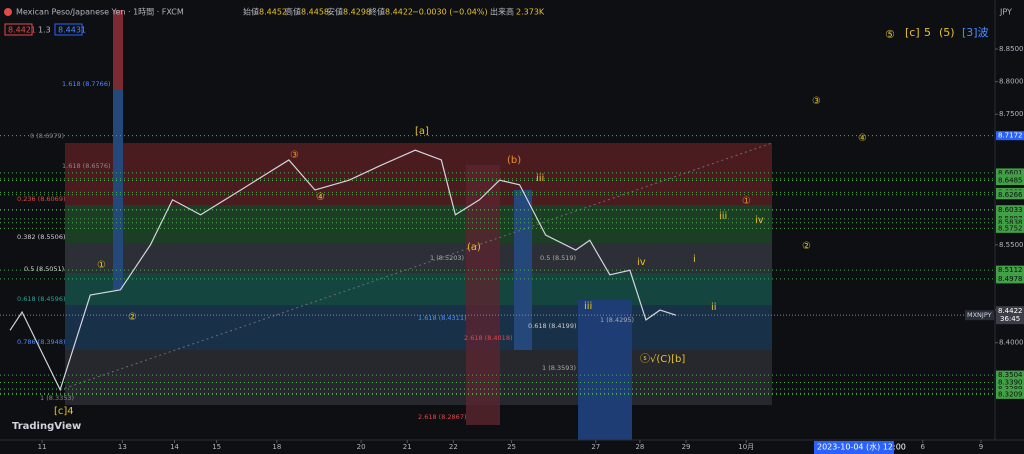  I want to click on fib-label: 1.618 (8.7766), so click(86, 84).